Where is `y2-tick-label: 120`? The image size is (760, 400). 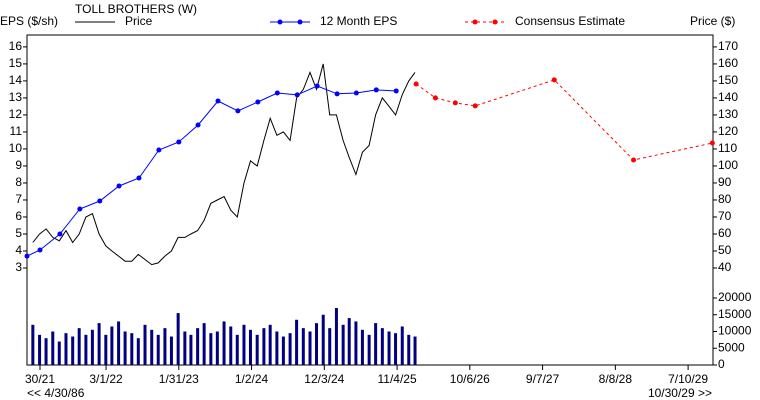 y2-tick-label: 120 is located at coordinates (728, 131).